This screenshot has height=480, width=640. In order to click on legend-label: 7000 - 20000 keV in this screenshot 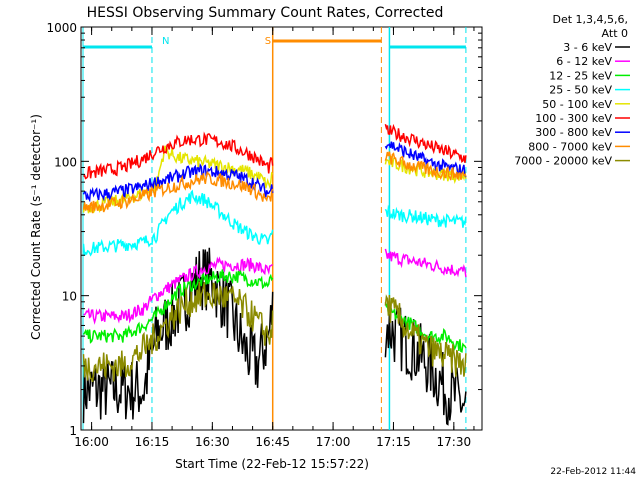, I will do `click(563, 161)`.